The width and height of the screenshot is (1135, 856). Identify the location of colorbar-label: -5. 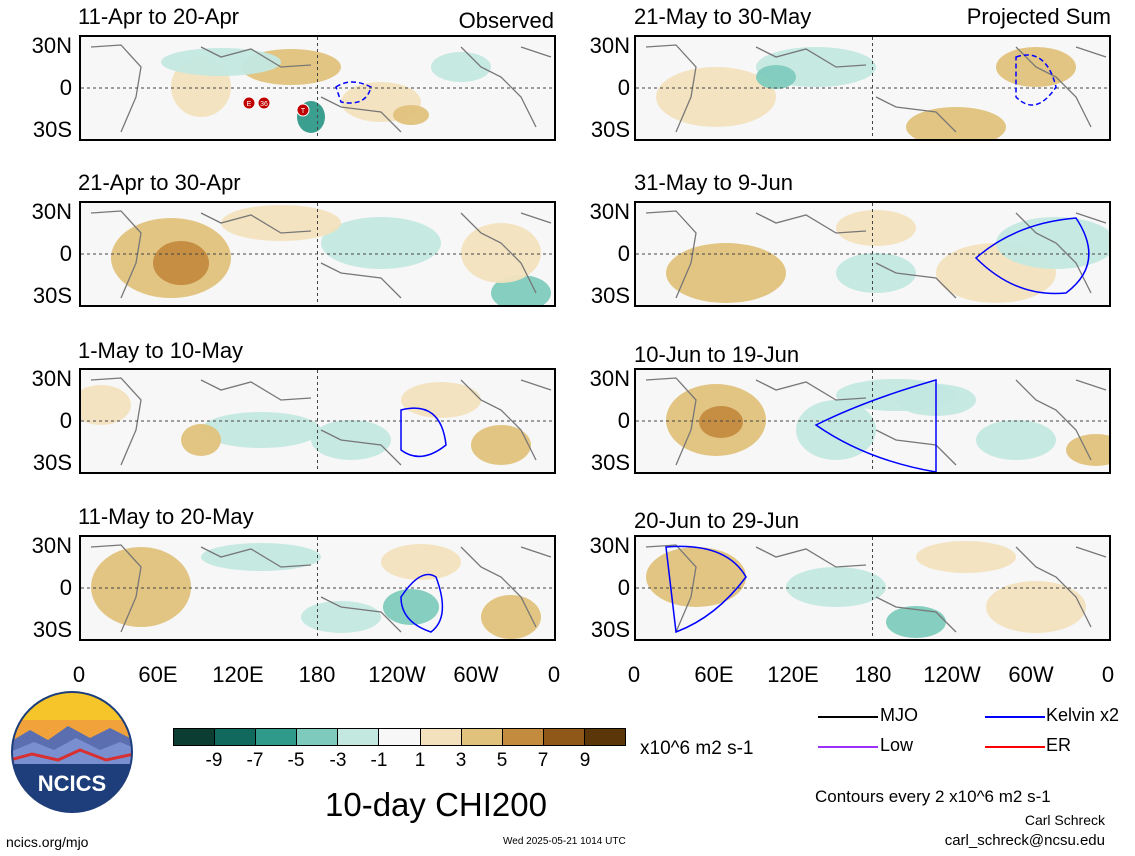
(296, 760).